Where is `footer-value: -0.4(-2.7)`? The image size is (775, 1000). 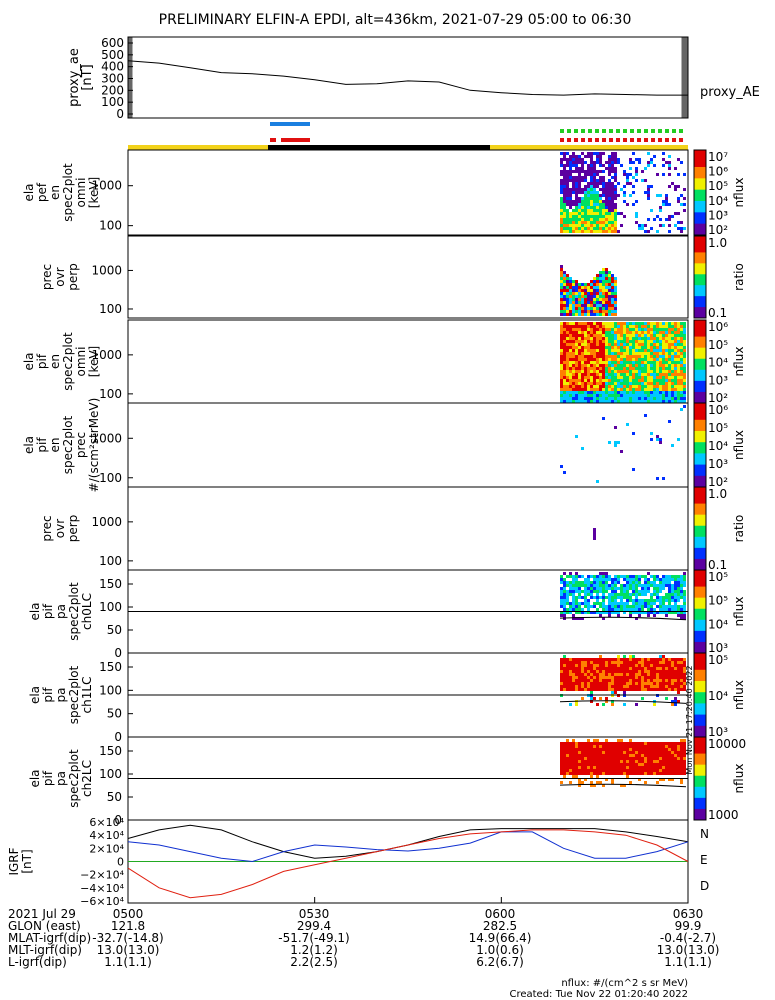
footer-value: -0.4(-2.7) is located at coordinates (688, 938).